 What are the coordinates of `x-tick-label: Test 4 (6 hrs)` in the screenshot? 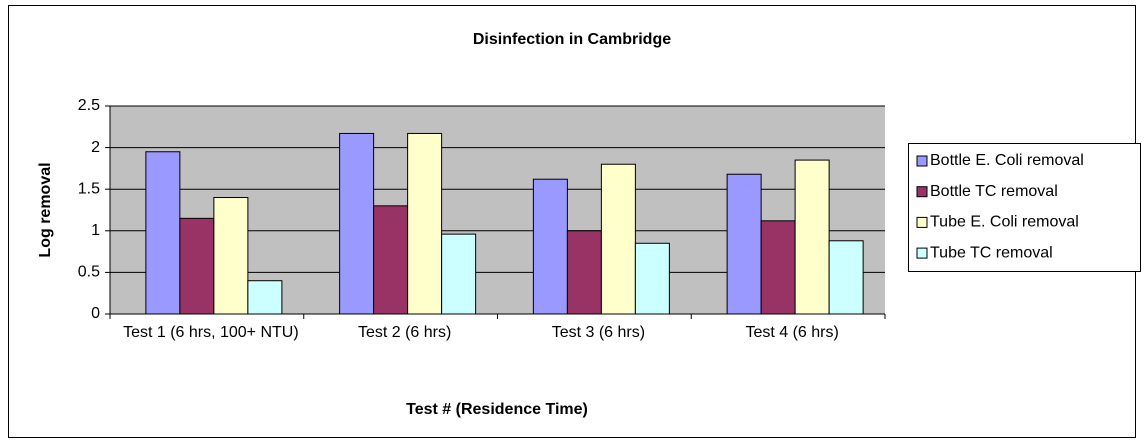 It's located at (792, 332).